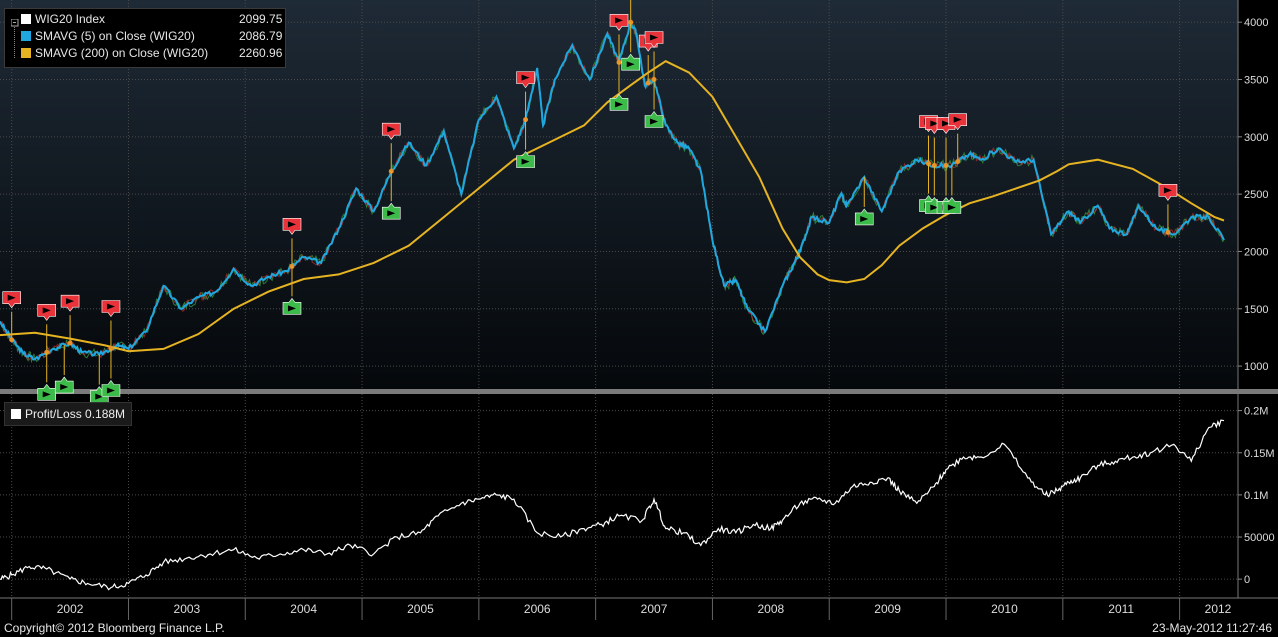 Image resolution: width=1278 pixels, height=637 pixels. What do you see at coordinates (887, 609) in the screenshot?
I see `x-tick-label: 2009` at bounding box center [887, 609].